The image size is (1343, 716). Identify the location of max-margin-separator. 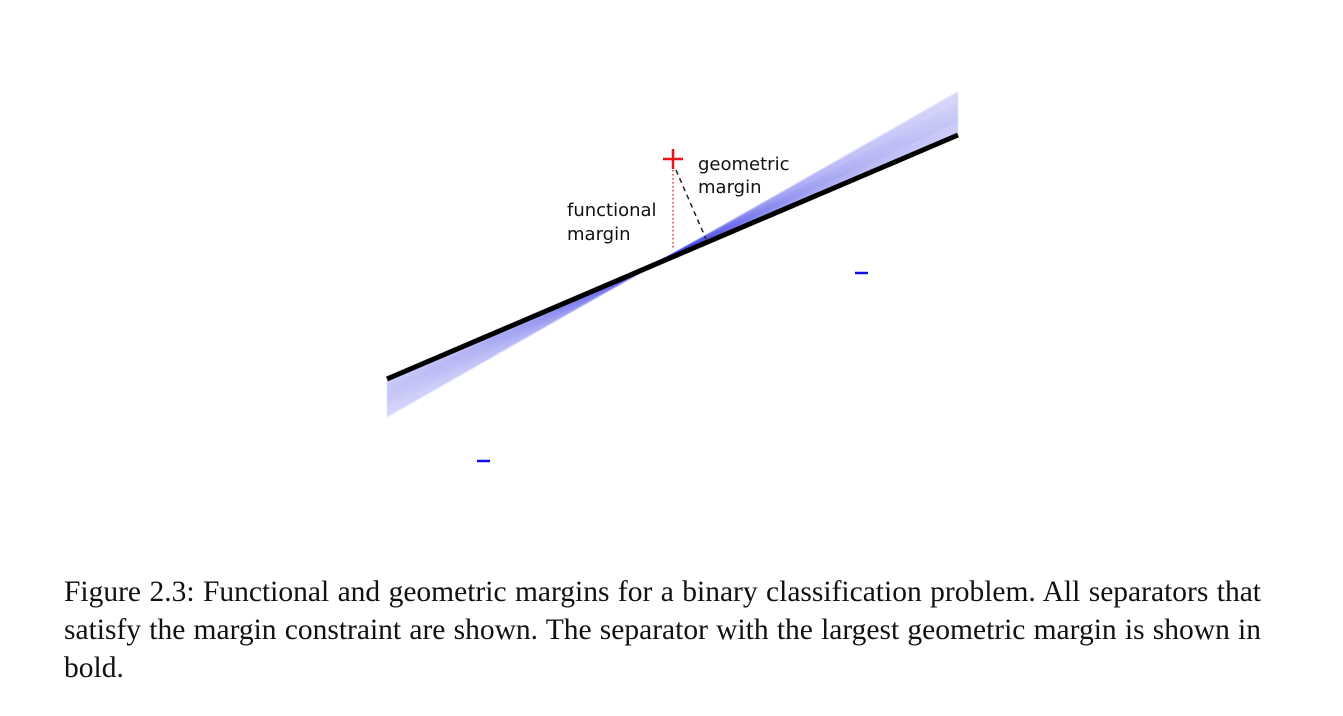
(672, 257).